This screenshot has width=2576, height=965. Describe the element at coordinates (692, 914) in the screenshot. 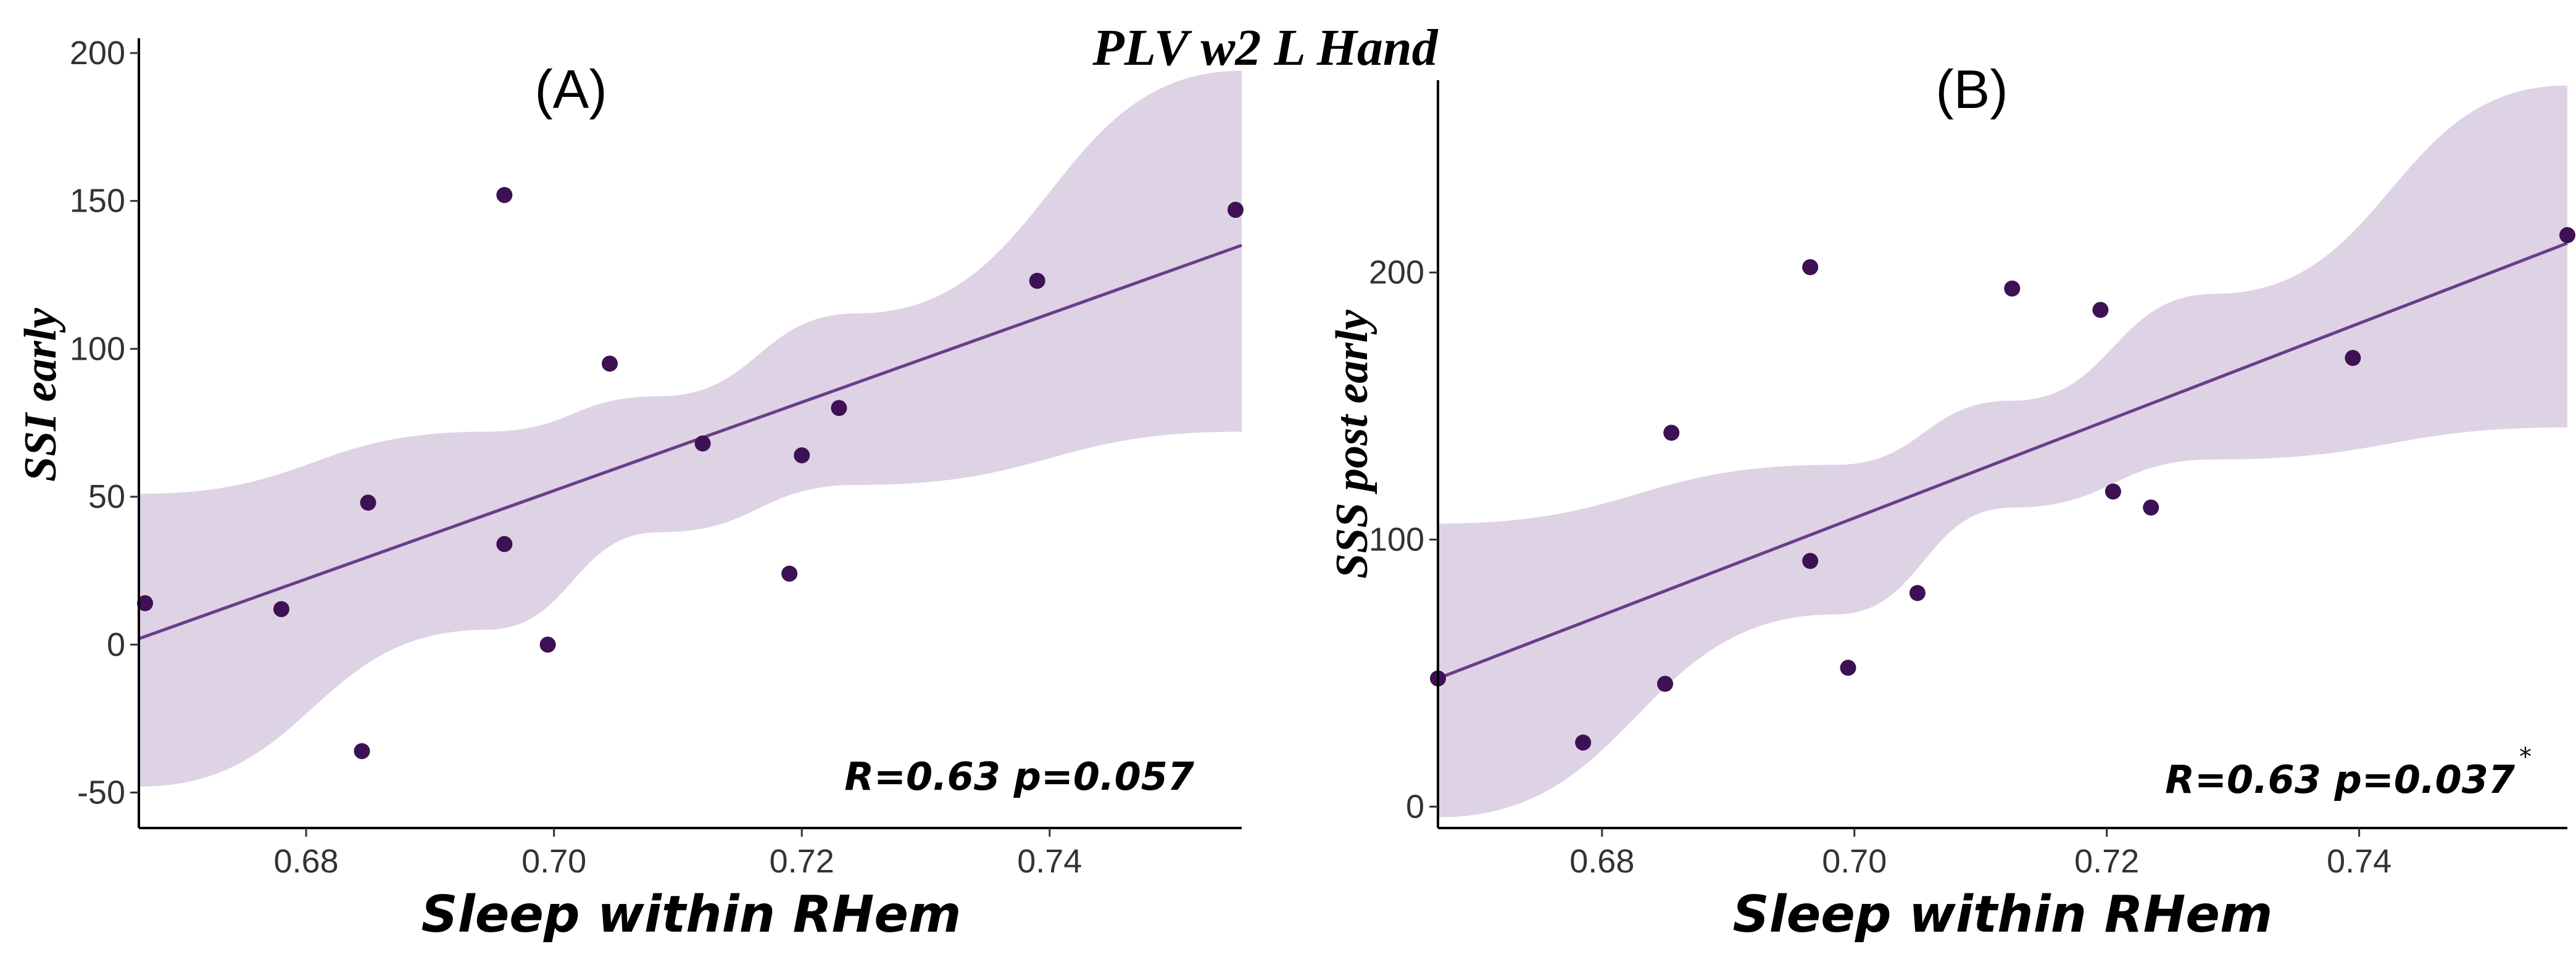

I see `x-axis-label-a: Sleep within RHem` at that location.